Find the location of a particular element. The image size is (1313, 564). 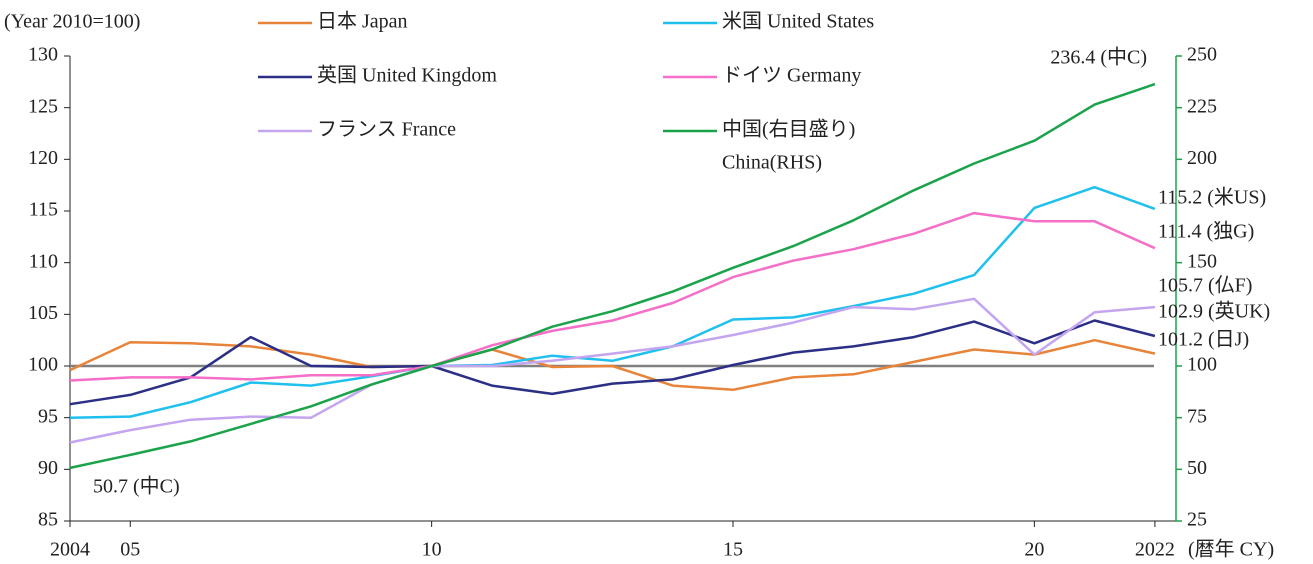

y-tick-label: 90 is located at coordinates (48, 468).